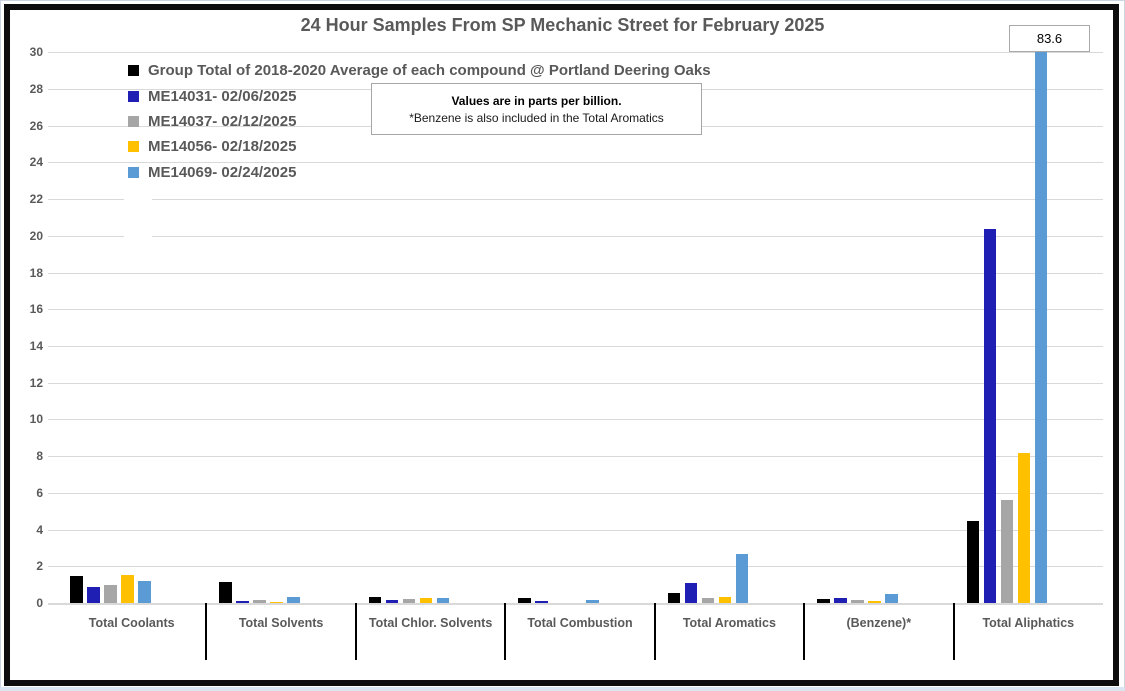  Describe the element at coordinates (131, 623) in the screenshot. I see `category-label-total-coolants: Total Coolants` at that location.